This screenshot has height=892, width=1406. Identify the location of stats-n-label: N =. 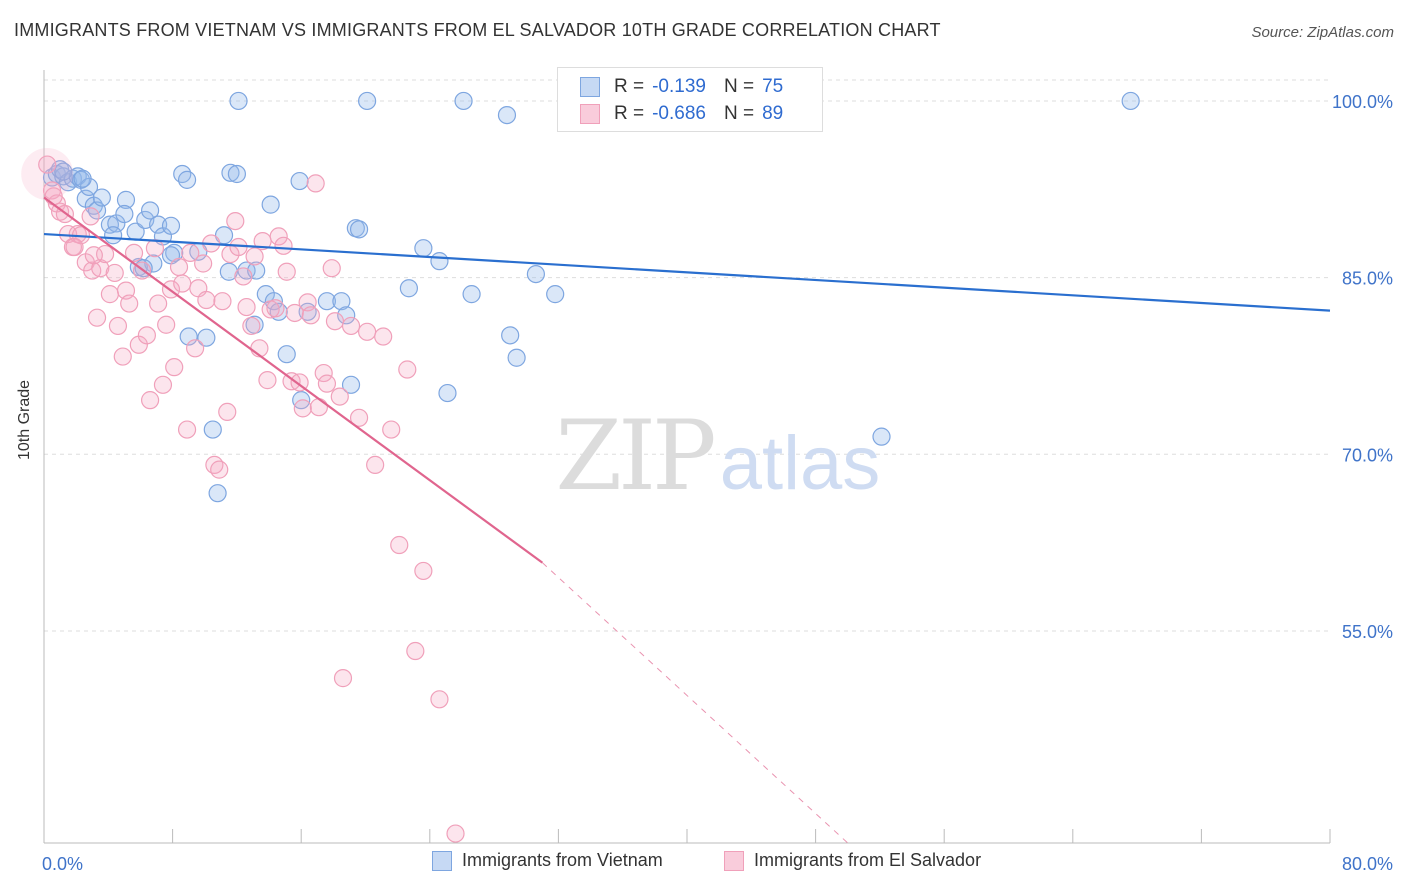
(739, 113).